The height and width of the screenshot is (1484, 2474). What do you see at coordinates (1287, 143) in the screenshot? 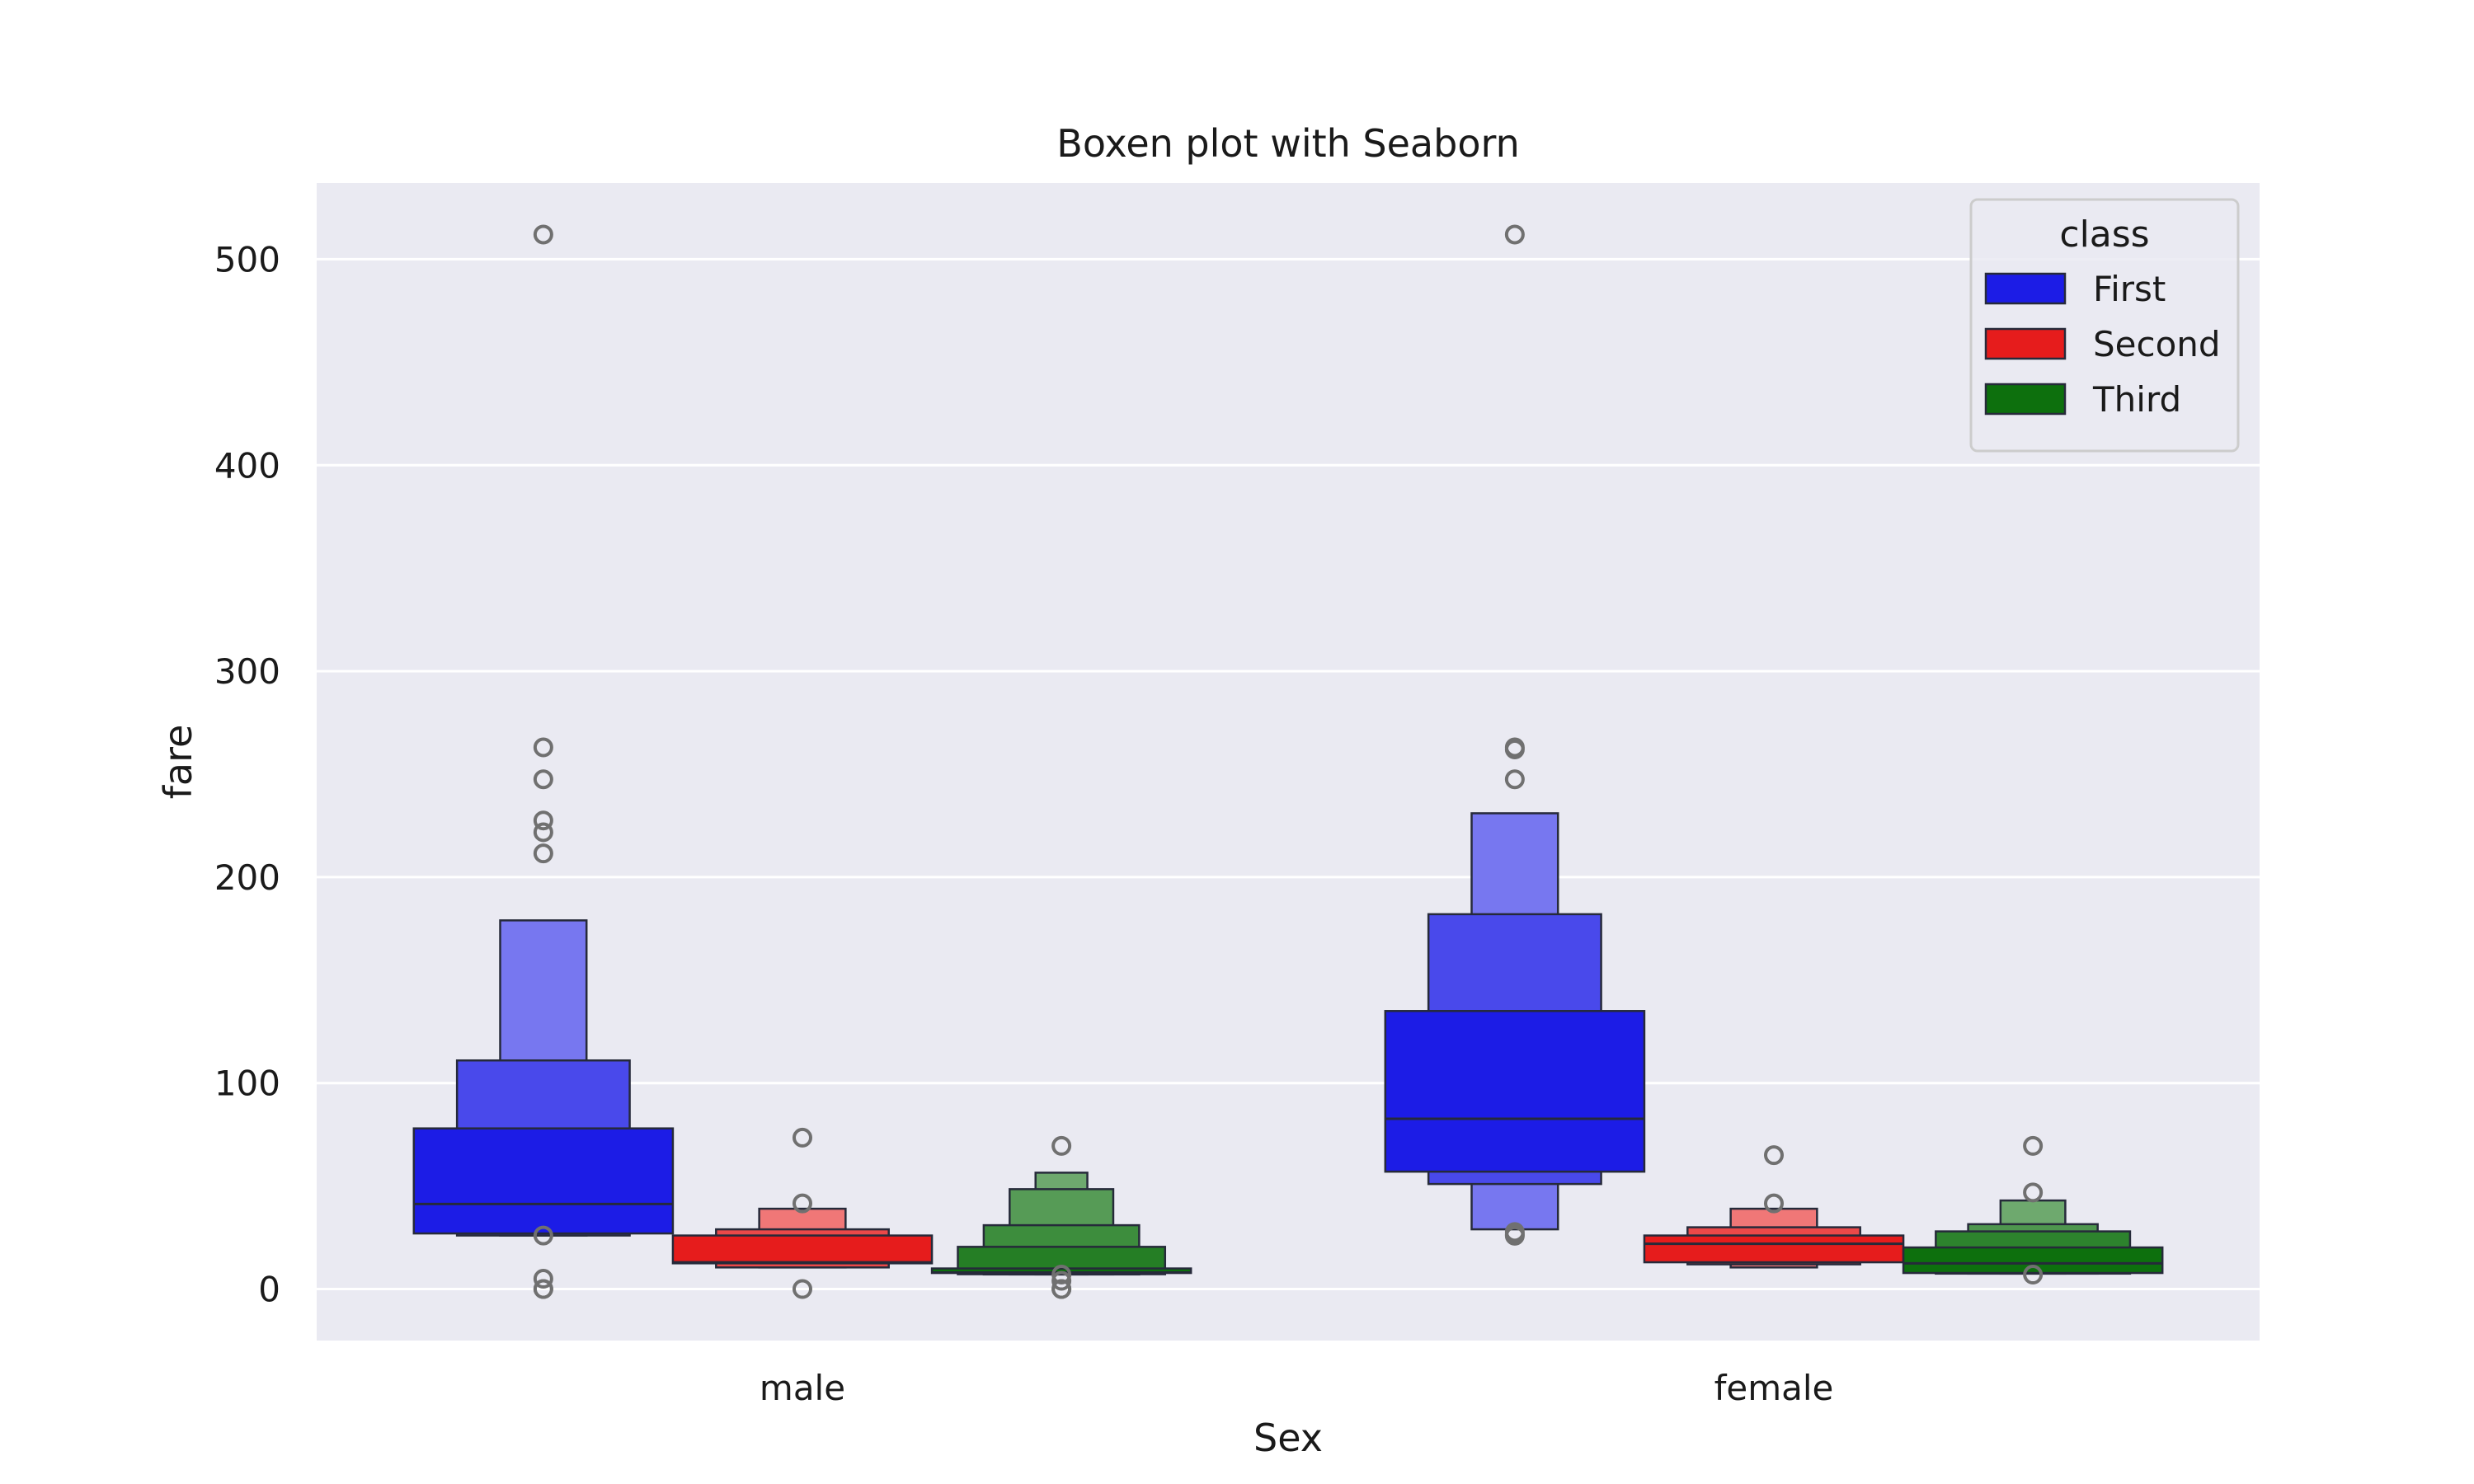
I see `chart-title: Boxen plot with Seaborn` at bounding box center [1287, 143].